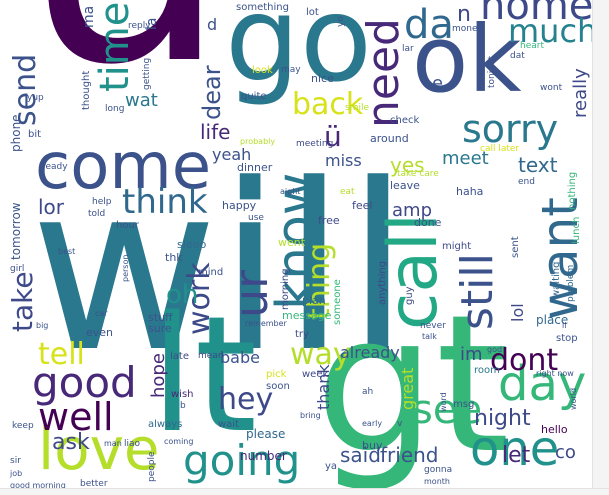  What do you see at coordinates (204, 374) in the screenshot?
I see `word-lt: lt` at bounding box center [204, 374].